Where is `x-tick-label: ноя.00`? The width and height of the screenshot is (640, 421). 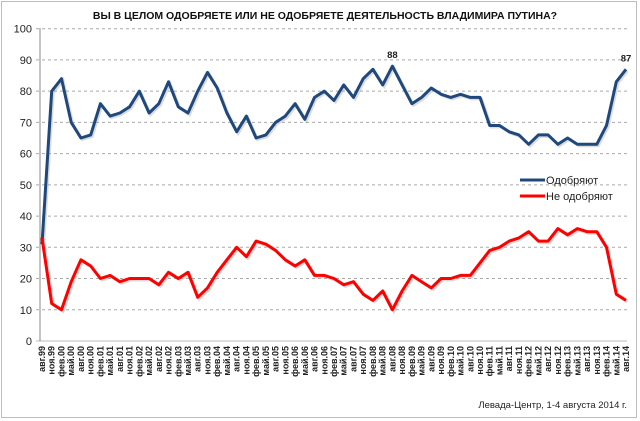
x-tick-label: ноя.00 is located at coordinates (91, 360).